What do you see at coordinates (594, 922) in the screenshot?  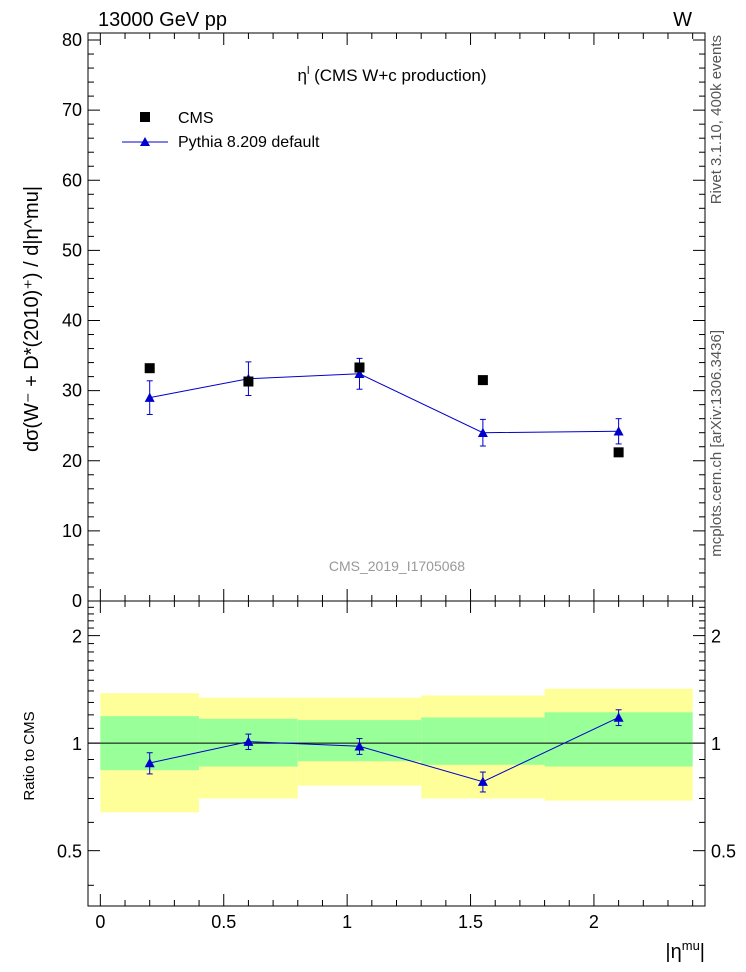 I see `x-tick-label: 2` at bounding box center [594, 922].